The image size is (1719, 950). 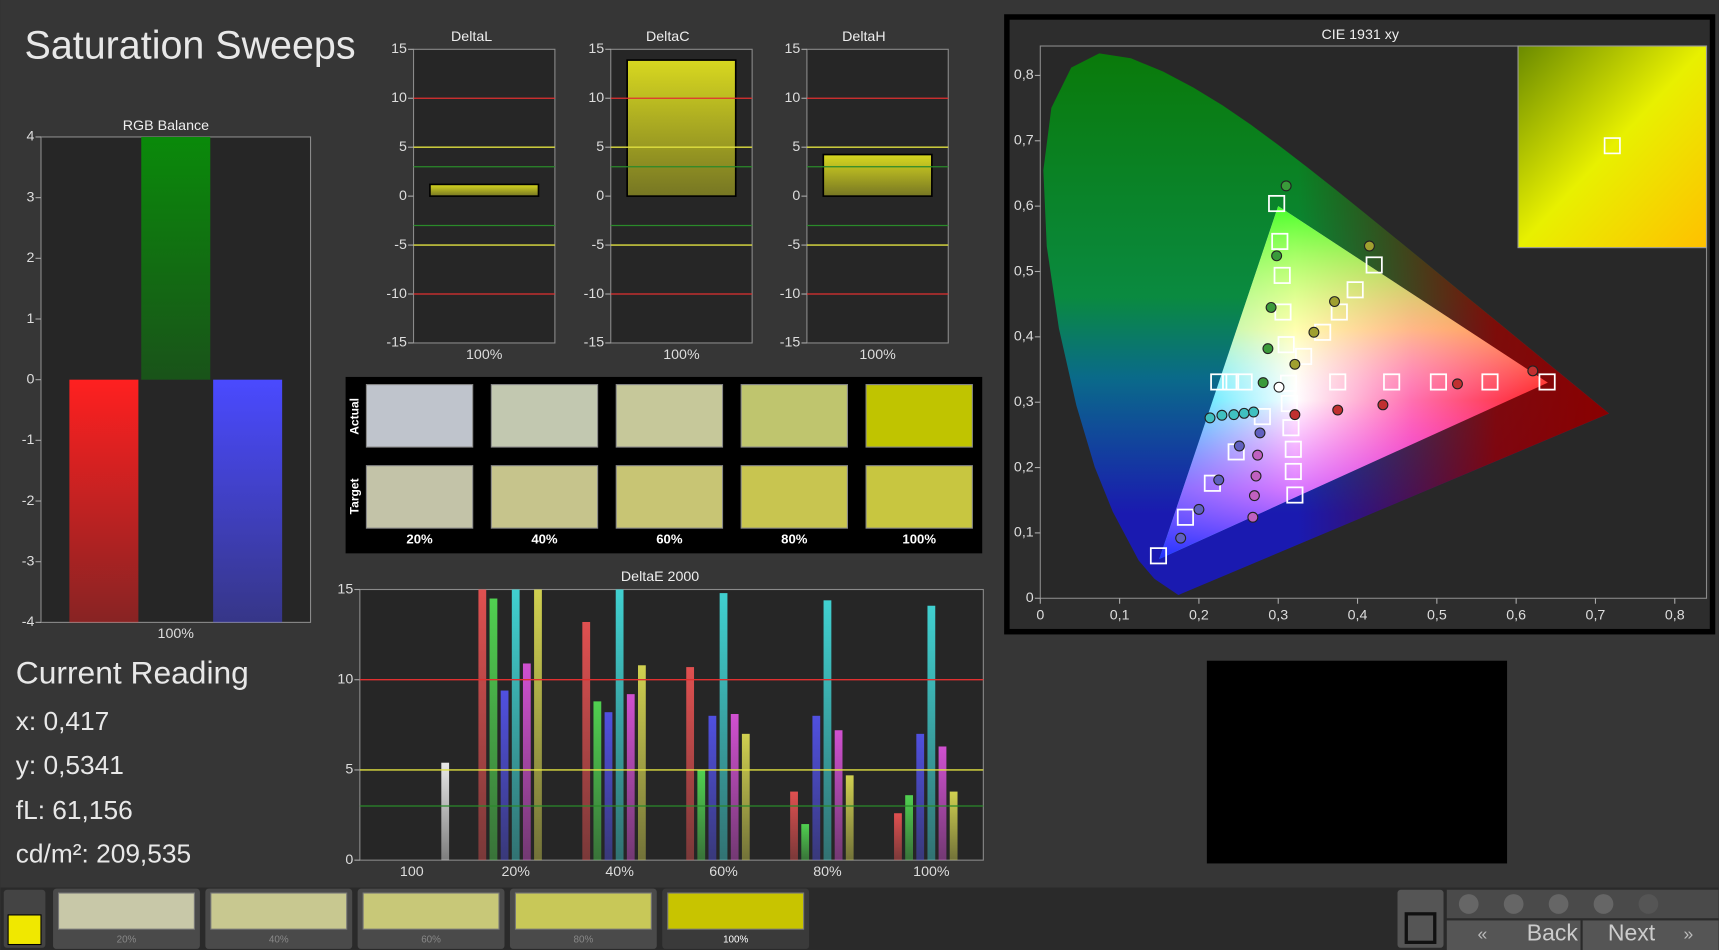 What do you see at coordinates (827, 872) in the screenshot?
I see `x-tick-label: 80%` at bounding box center [827, 872].